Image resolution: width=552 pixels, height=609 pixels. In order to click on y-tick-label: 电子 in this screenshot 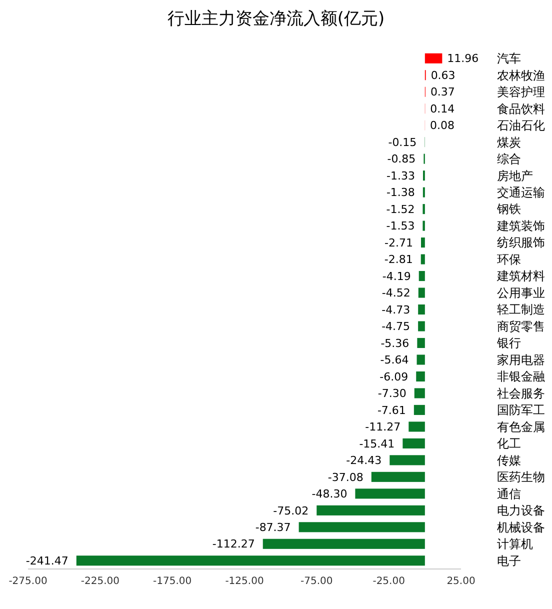, I will do `click(509, 561)`.